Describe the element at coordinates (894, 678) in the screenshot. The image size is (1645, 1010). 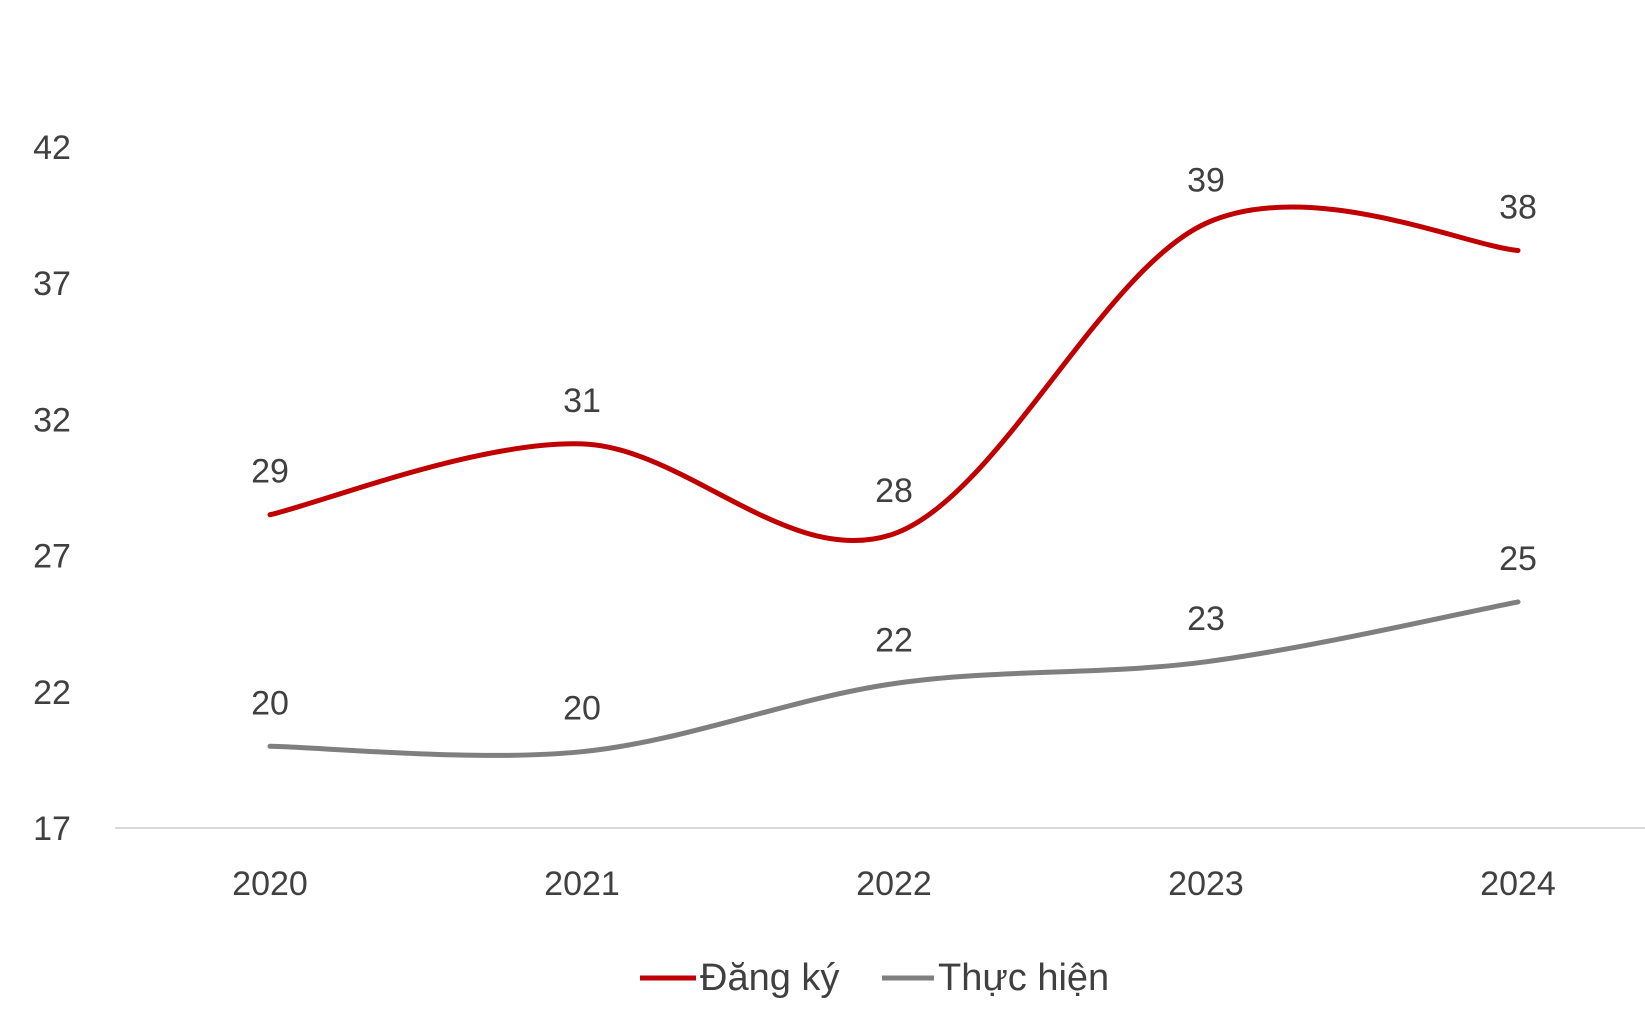
I see `series-line-thuc-hien` at that location.